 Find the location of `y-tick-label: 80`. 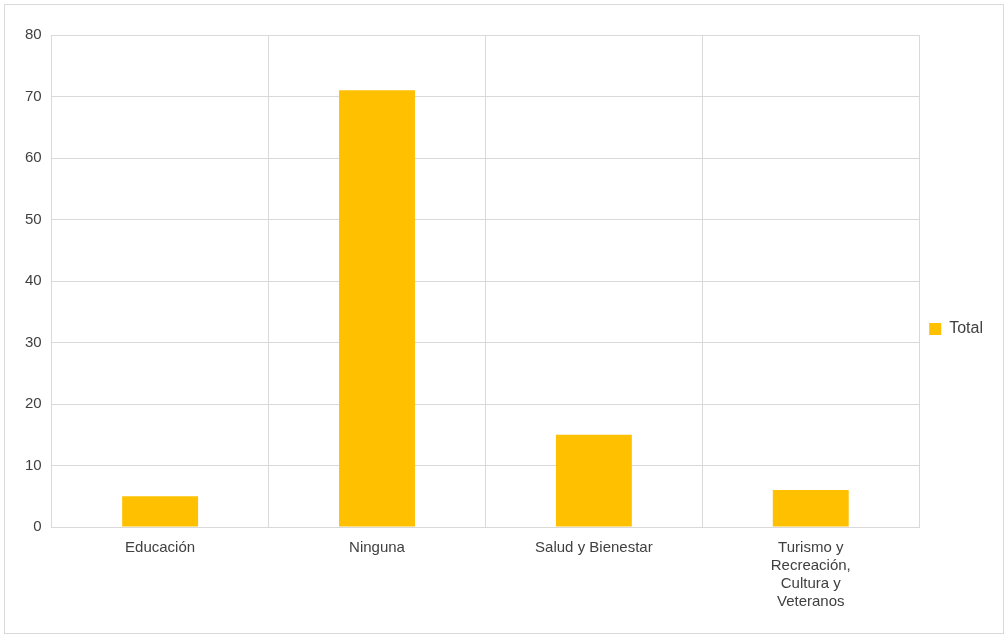

y-tick-label: 80 is located at coordinates (33, 34).